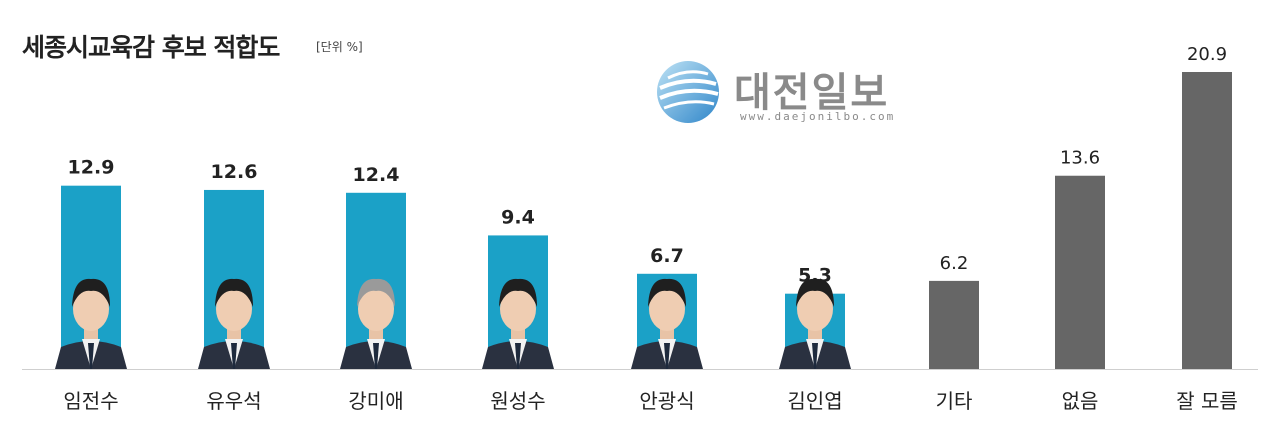  Describe the element at coordinates (1207, 54) in the screenshot. I see `data-label: 20.9` at that location.